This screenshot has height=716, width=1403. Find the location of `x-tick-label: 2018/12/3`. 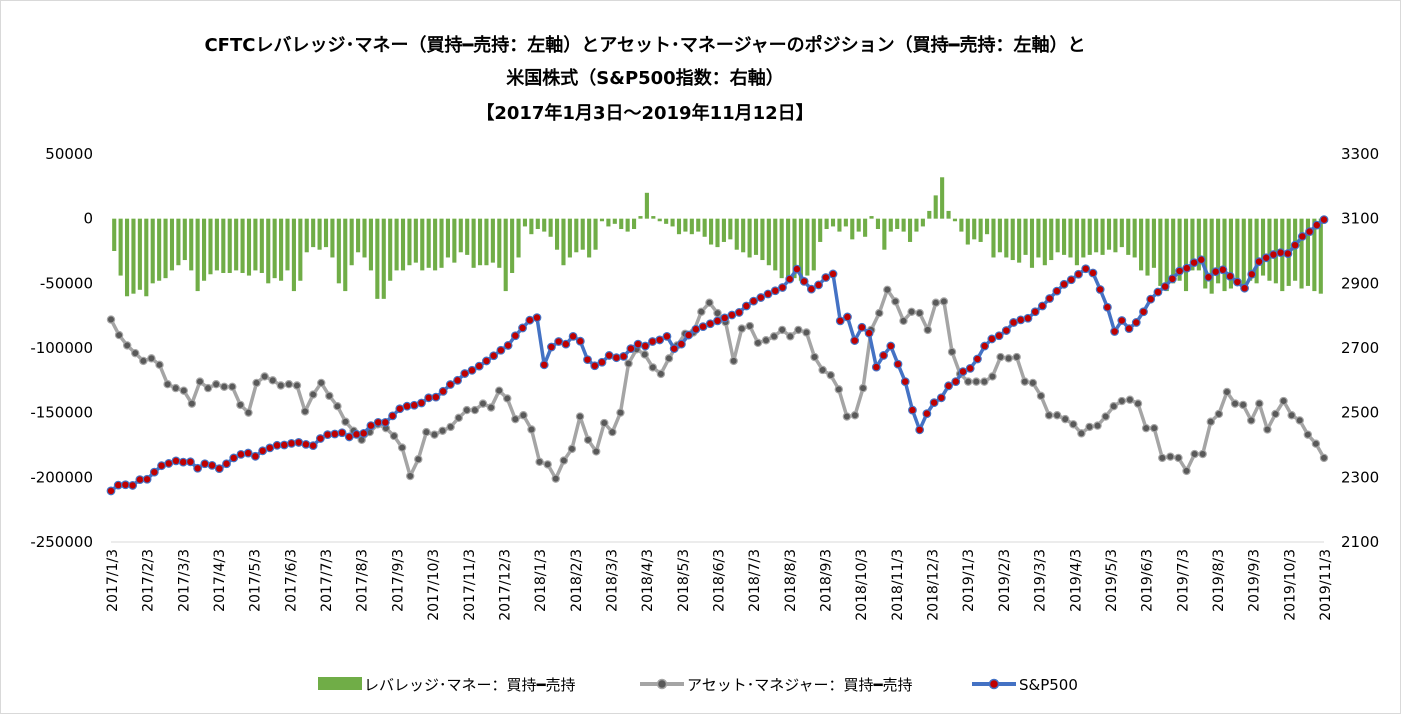

x-tick-label: 2018/12/3 is located at coordinates (934, 585).